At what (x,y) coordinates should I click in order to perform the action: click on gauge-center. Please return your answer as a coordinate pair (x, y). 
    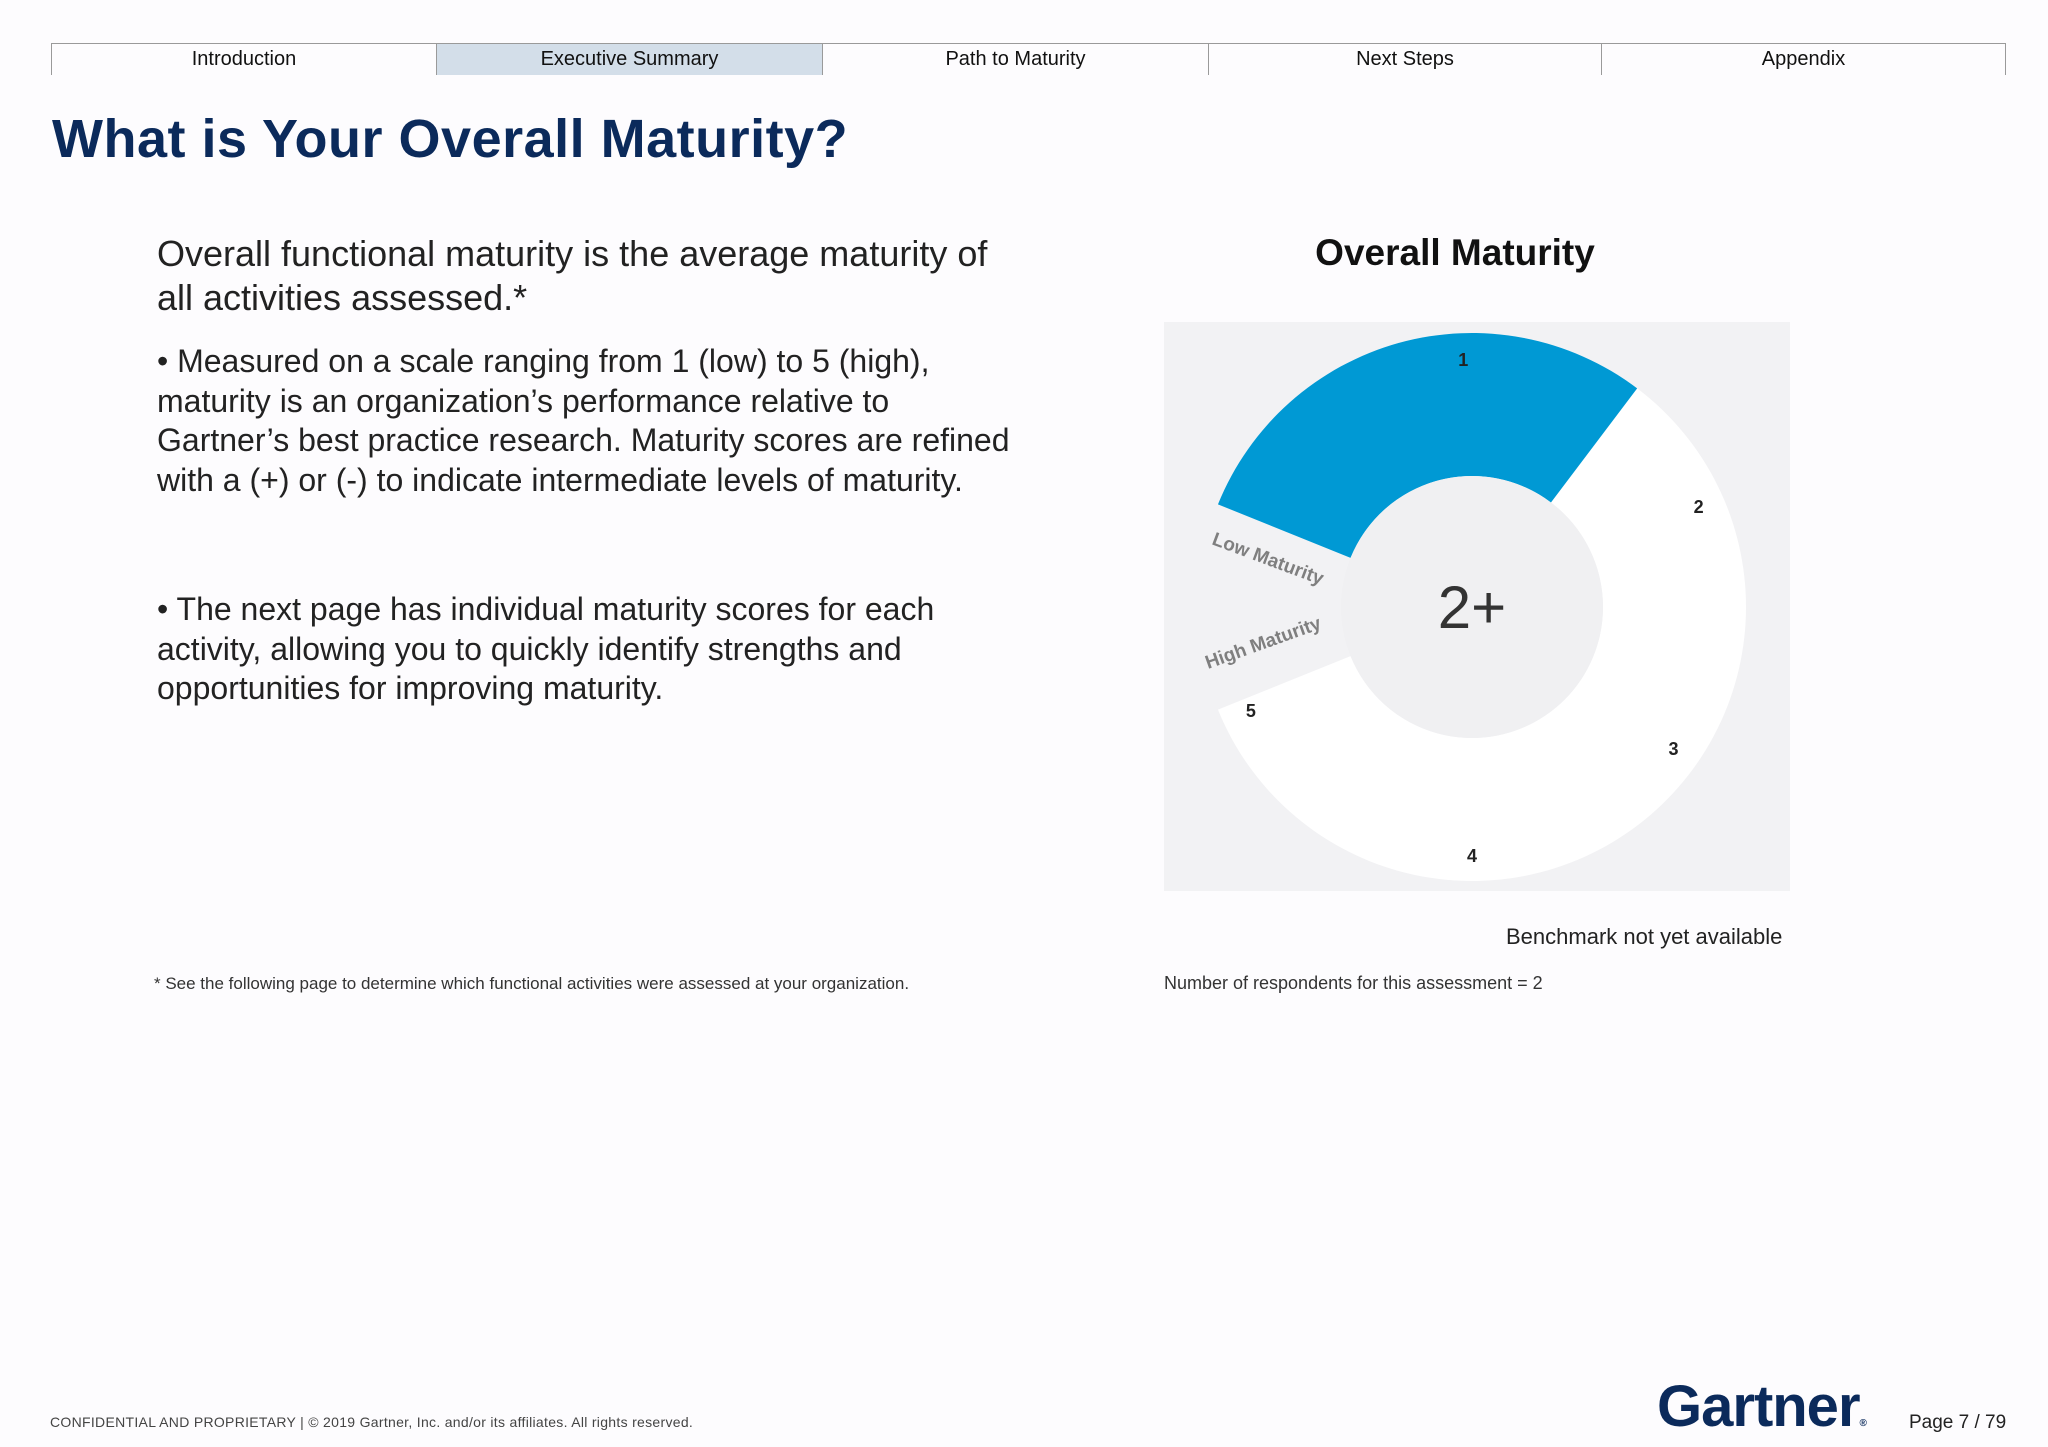
    Looking at the image, I should click on (1472, 607).